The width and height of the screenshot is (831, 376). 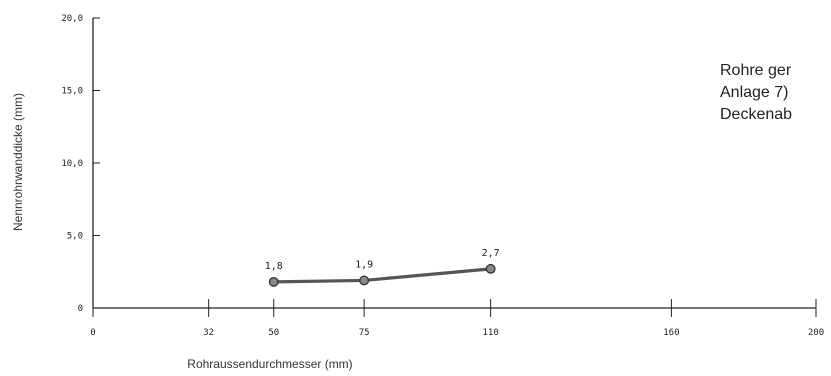 What do you see at coordinates (364, 264) in the screenshot?
I see `data-label: 1,9` at bounding box center [364, 264].